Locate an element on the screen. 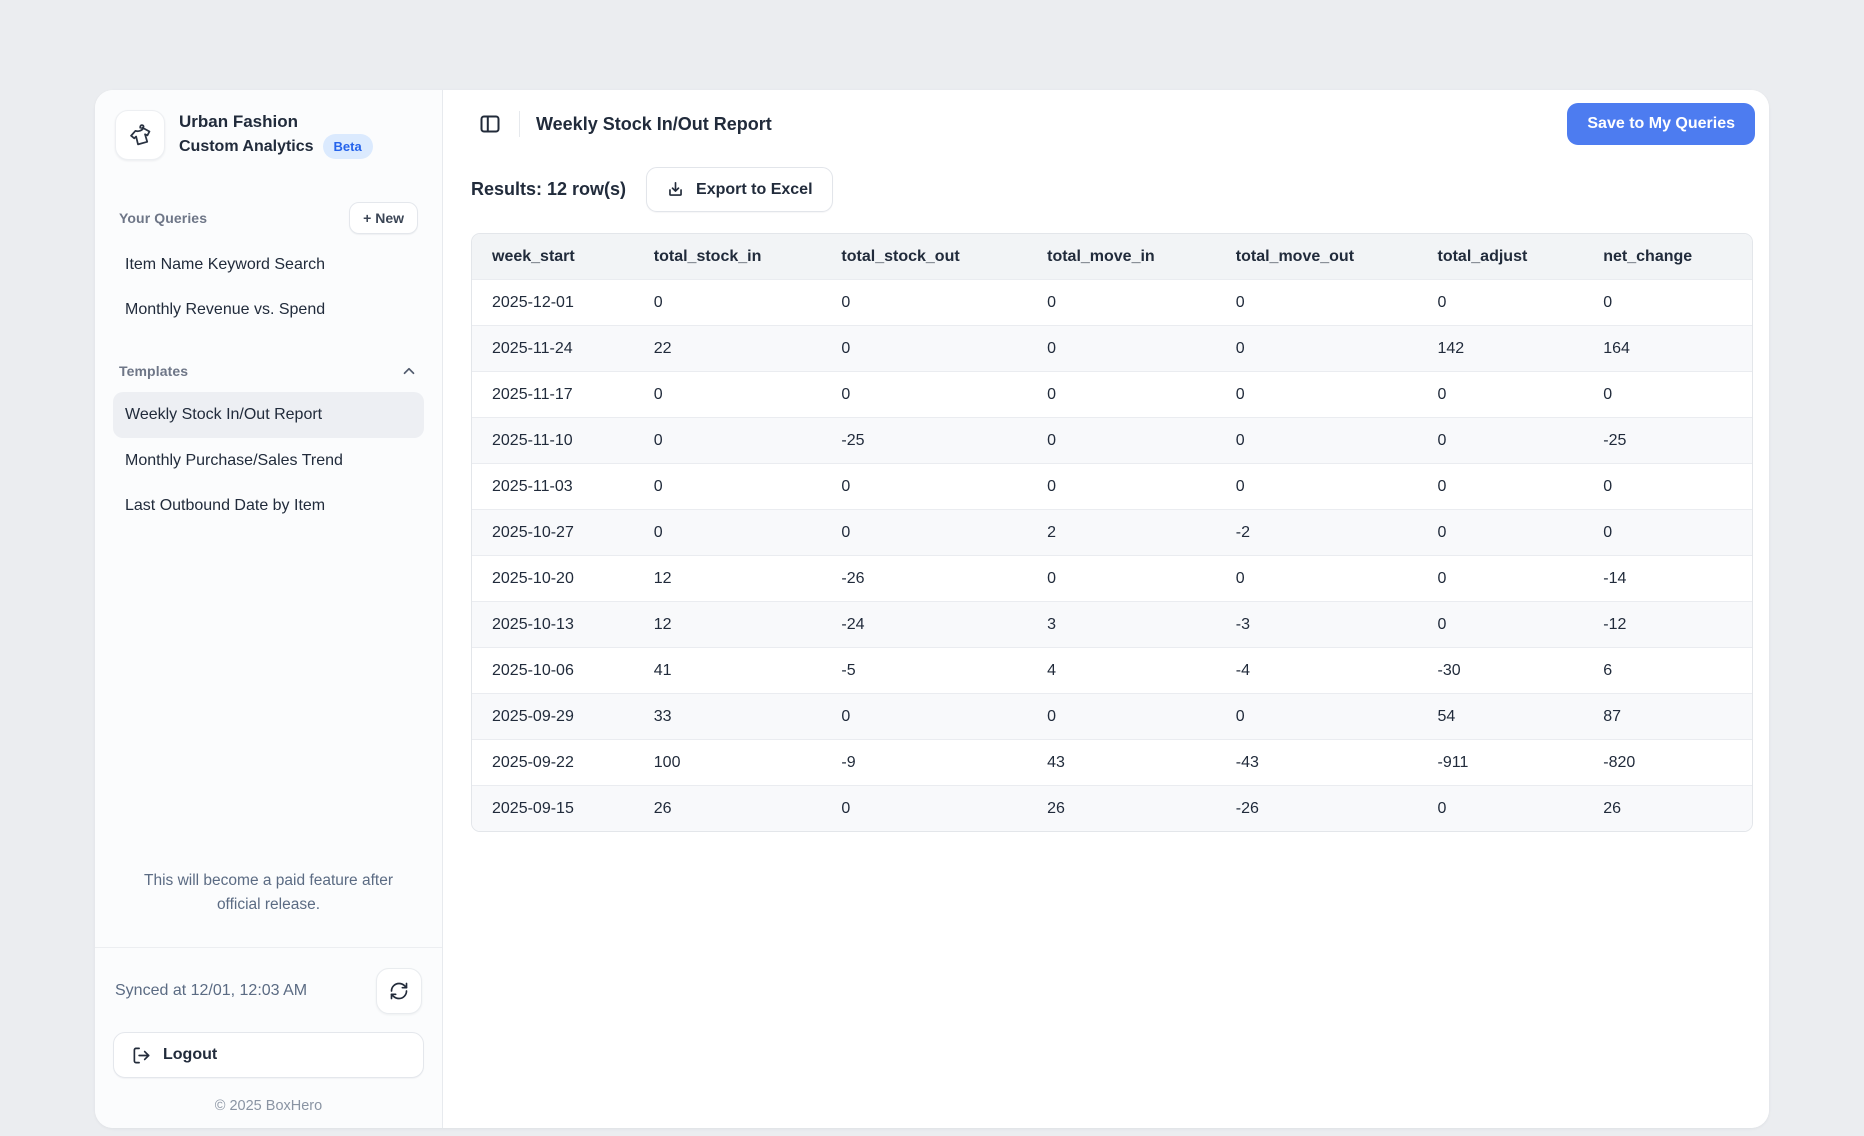 This screenshot has height=1136, width=1864. refresh-button is located at coordinates (399, 991).